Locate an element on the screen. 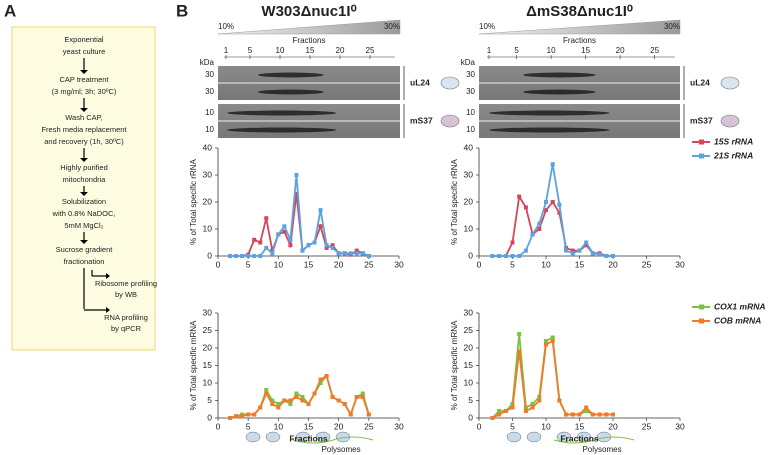 Image resolution: width=779 pixels, height=455 pixels. blot-name: uL24 is located at coordinates (420, 82).